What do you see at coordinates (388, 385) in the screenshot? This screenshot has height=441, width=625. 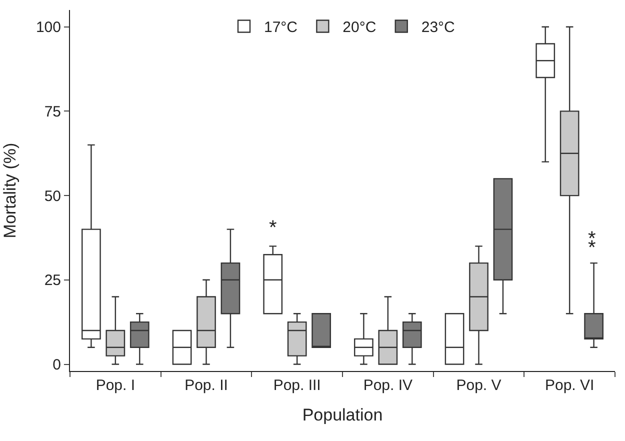 I see `x-tick-label: Pop. IV` at bounding box center [388, 385].